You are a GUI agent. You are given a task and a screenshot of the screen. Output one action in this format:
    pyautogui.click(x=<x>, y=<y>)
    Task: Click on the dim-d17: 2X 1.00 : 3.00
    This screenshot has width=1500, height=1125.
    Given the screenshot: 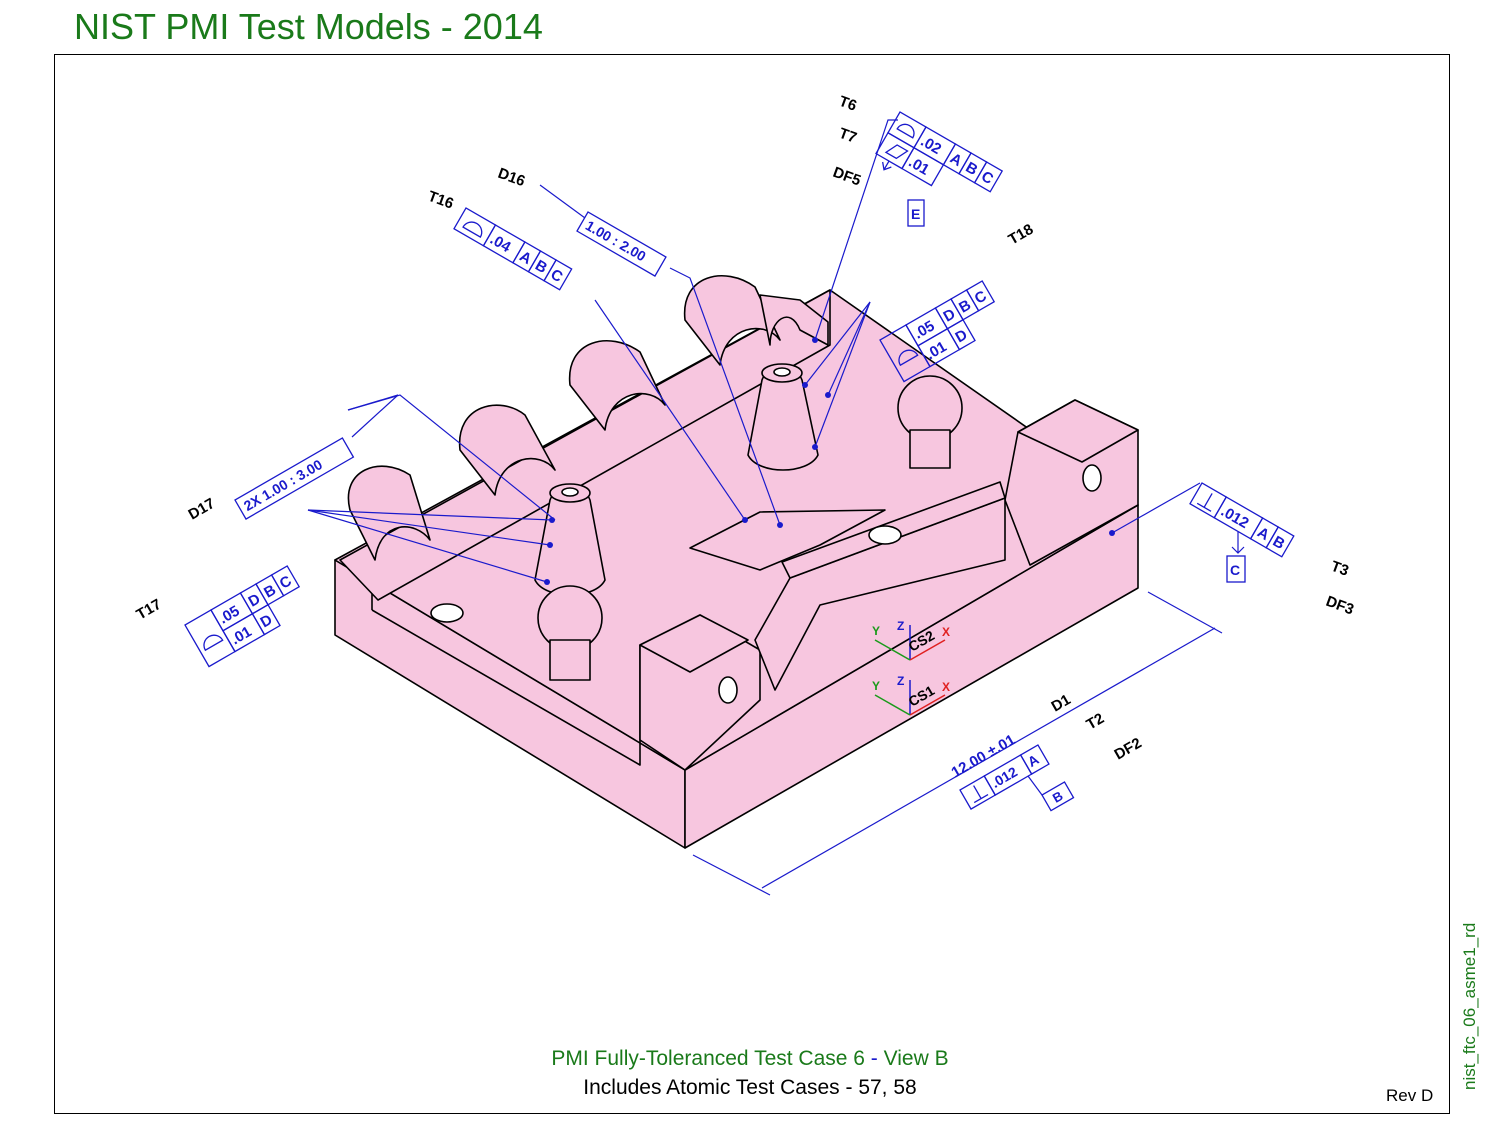 What is the action you would take?
    pyautogui.click(x=294, y=478)
    